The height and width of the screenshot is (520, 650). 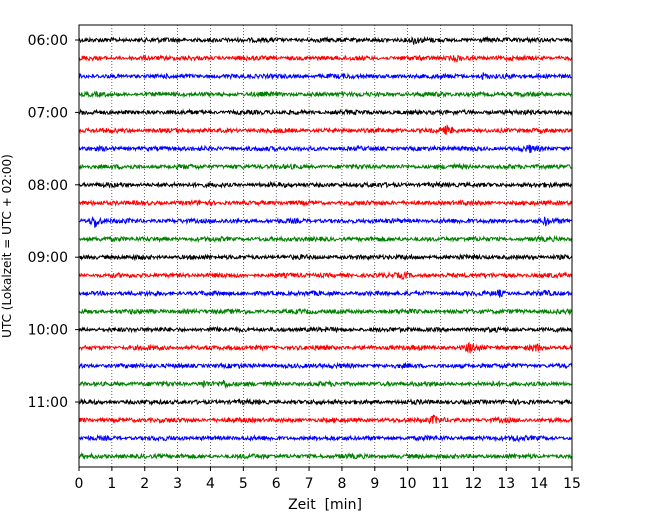 I want to click on y-tick-label: 06:00, so click(x=48, y=41).